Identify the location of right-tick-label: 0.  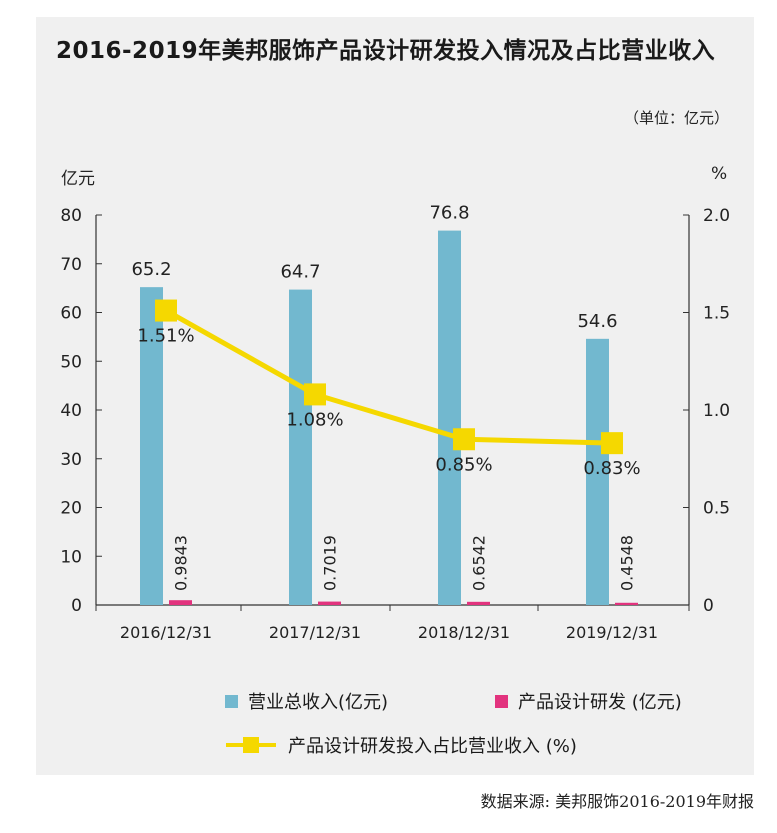
(708, 606).